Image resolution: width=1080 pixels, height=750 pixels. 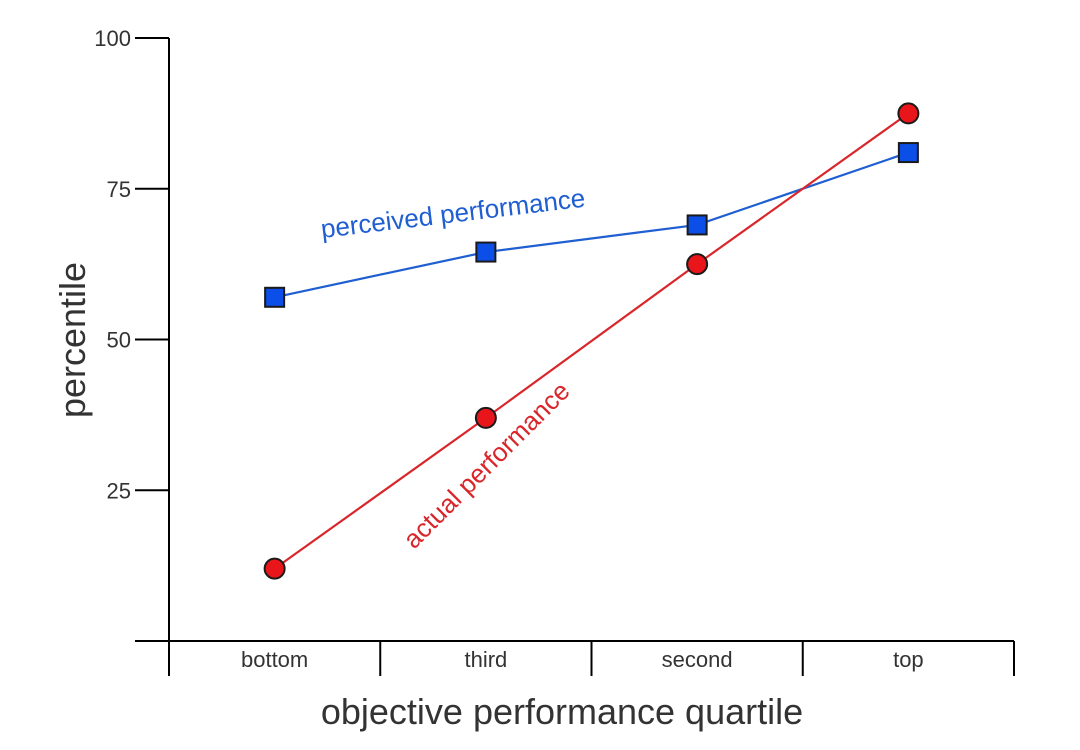 What do you see at coordinates (485, 659) in the screenshot?
I see `x-tick-label: third` at bounding box center [485, 659].